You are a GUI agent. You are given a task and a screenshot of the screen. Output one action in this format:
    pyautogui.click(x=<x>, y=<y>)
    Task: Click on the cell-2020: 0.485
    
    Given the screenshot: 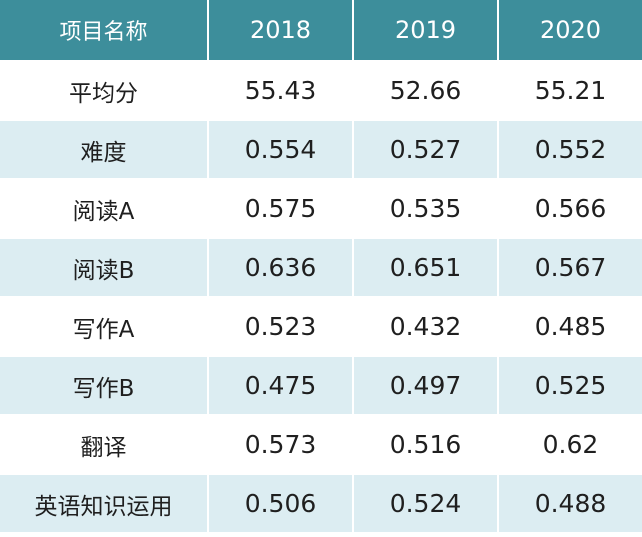 What is the action you would take?
    pyautogui.click(x=570, y=327)
    